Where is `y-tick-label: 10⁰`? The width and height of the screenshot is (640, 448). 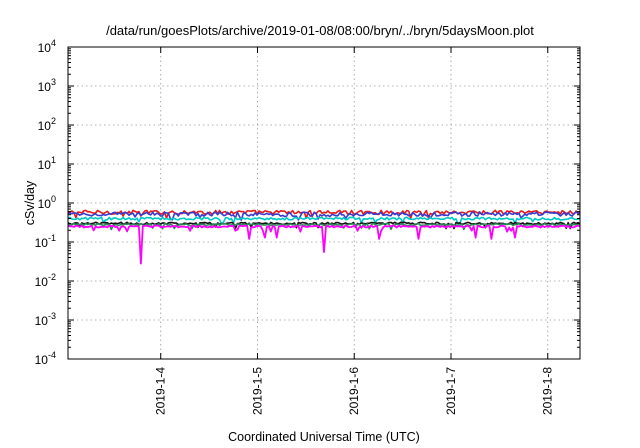
y-tick-label: 10⁰ is located at coordinates (47, 202).